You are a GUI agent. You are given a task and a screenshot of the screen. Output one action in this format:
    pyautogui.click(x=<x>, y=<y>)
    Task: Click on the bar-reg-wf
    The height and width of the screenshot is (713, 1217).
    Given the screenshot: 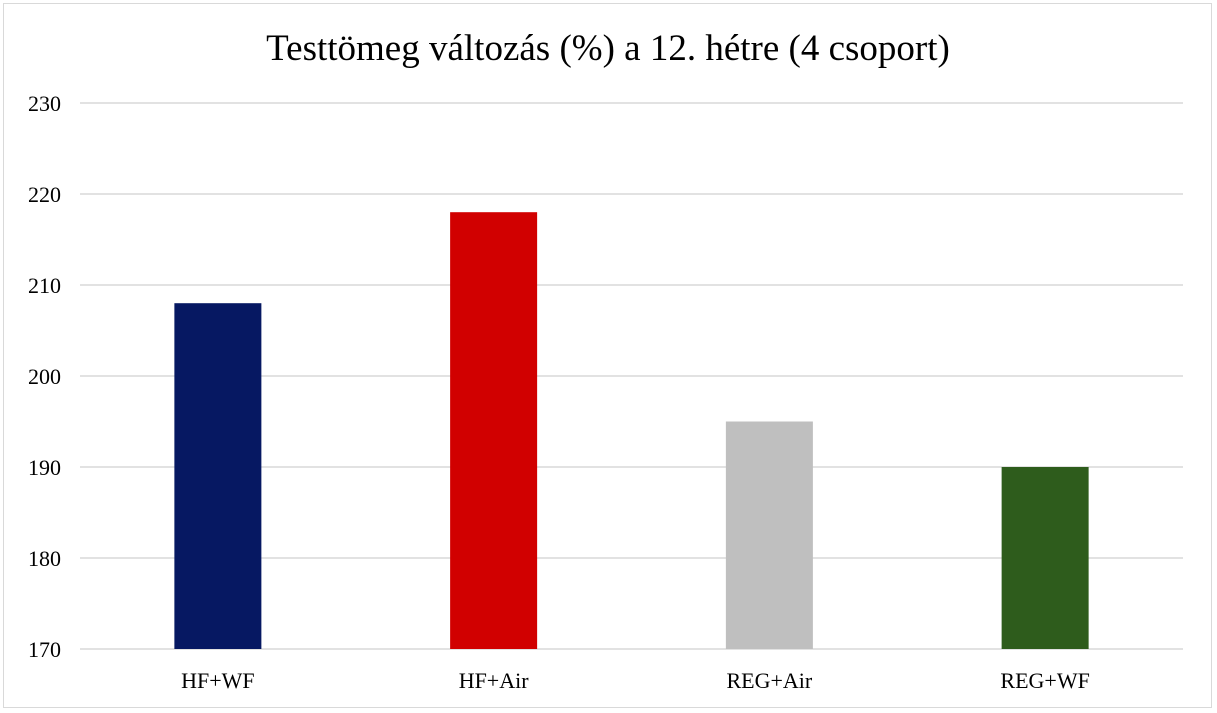 What is the action you would take?
    pyautogui.click(x=1045, y=558)
    